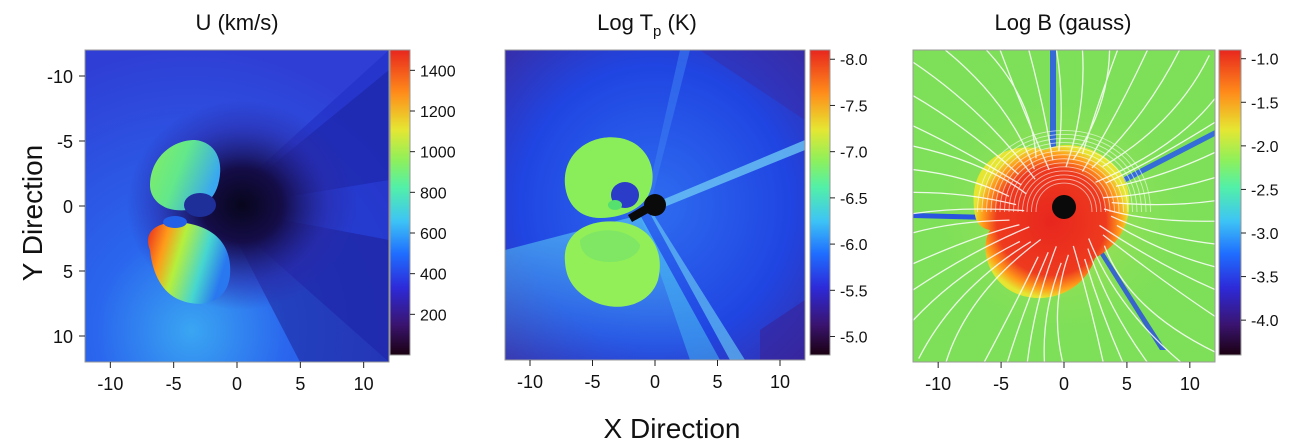 This screenshot has width=1302, height=447. I want to click on temperature-colorbar, so click(820, 202).